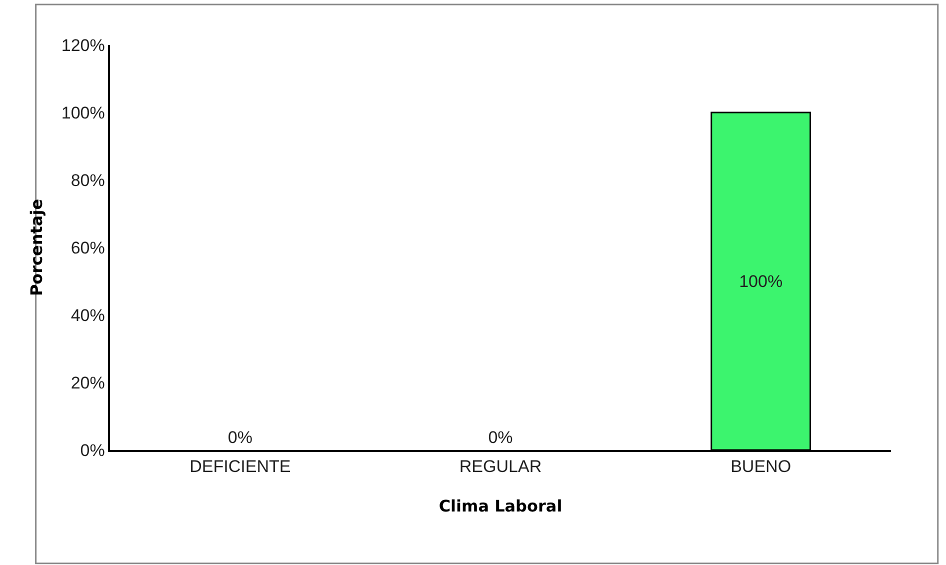 The width and height of the screenshot is (946, 565). What do you see at coordinates (240, 466) in the screenshot?
I see `x-tick-label: DEFICIENTE` at bounding box center [240, 466].